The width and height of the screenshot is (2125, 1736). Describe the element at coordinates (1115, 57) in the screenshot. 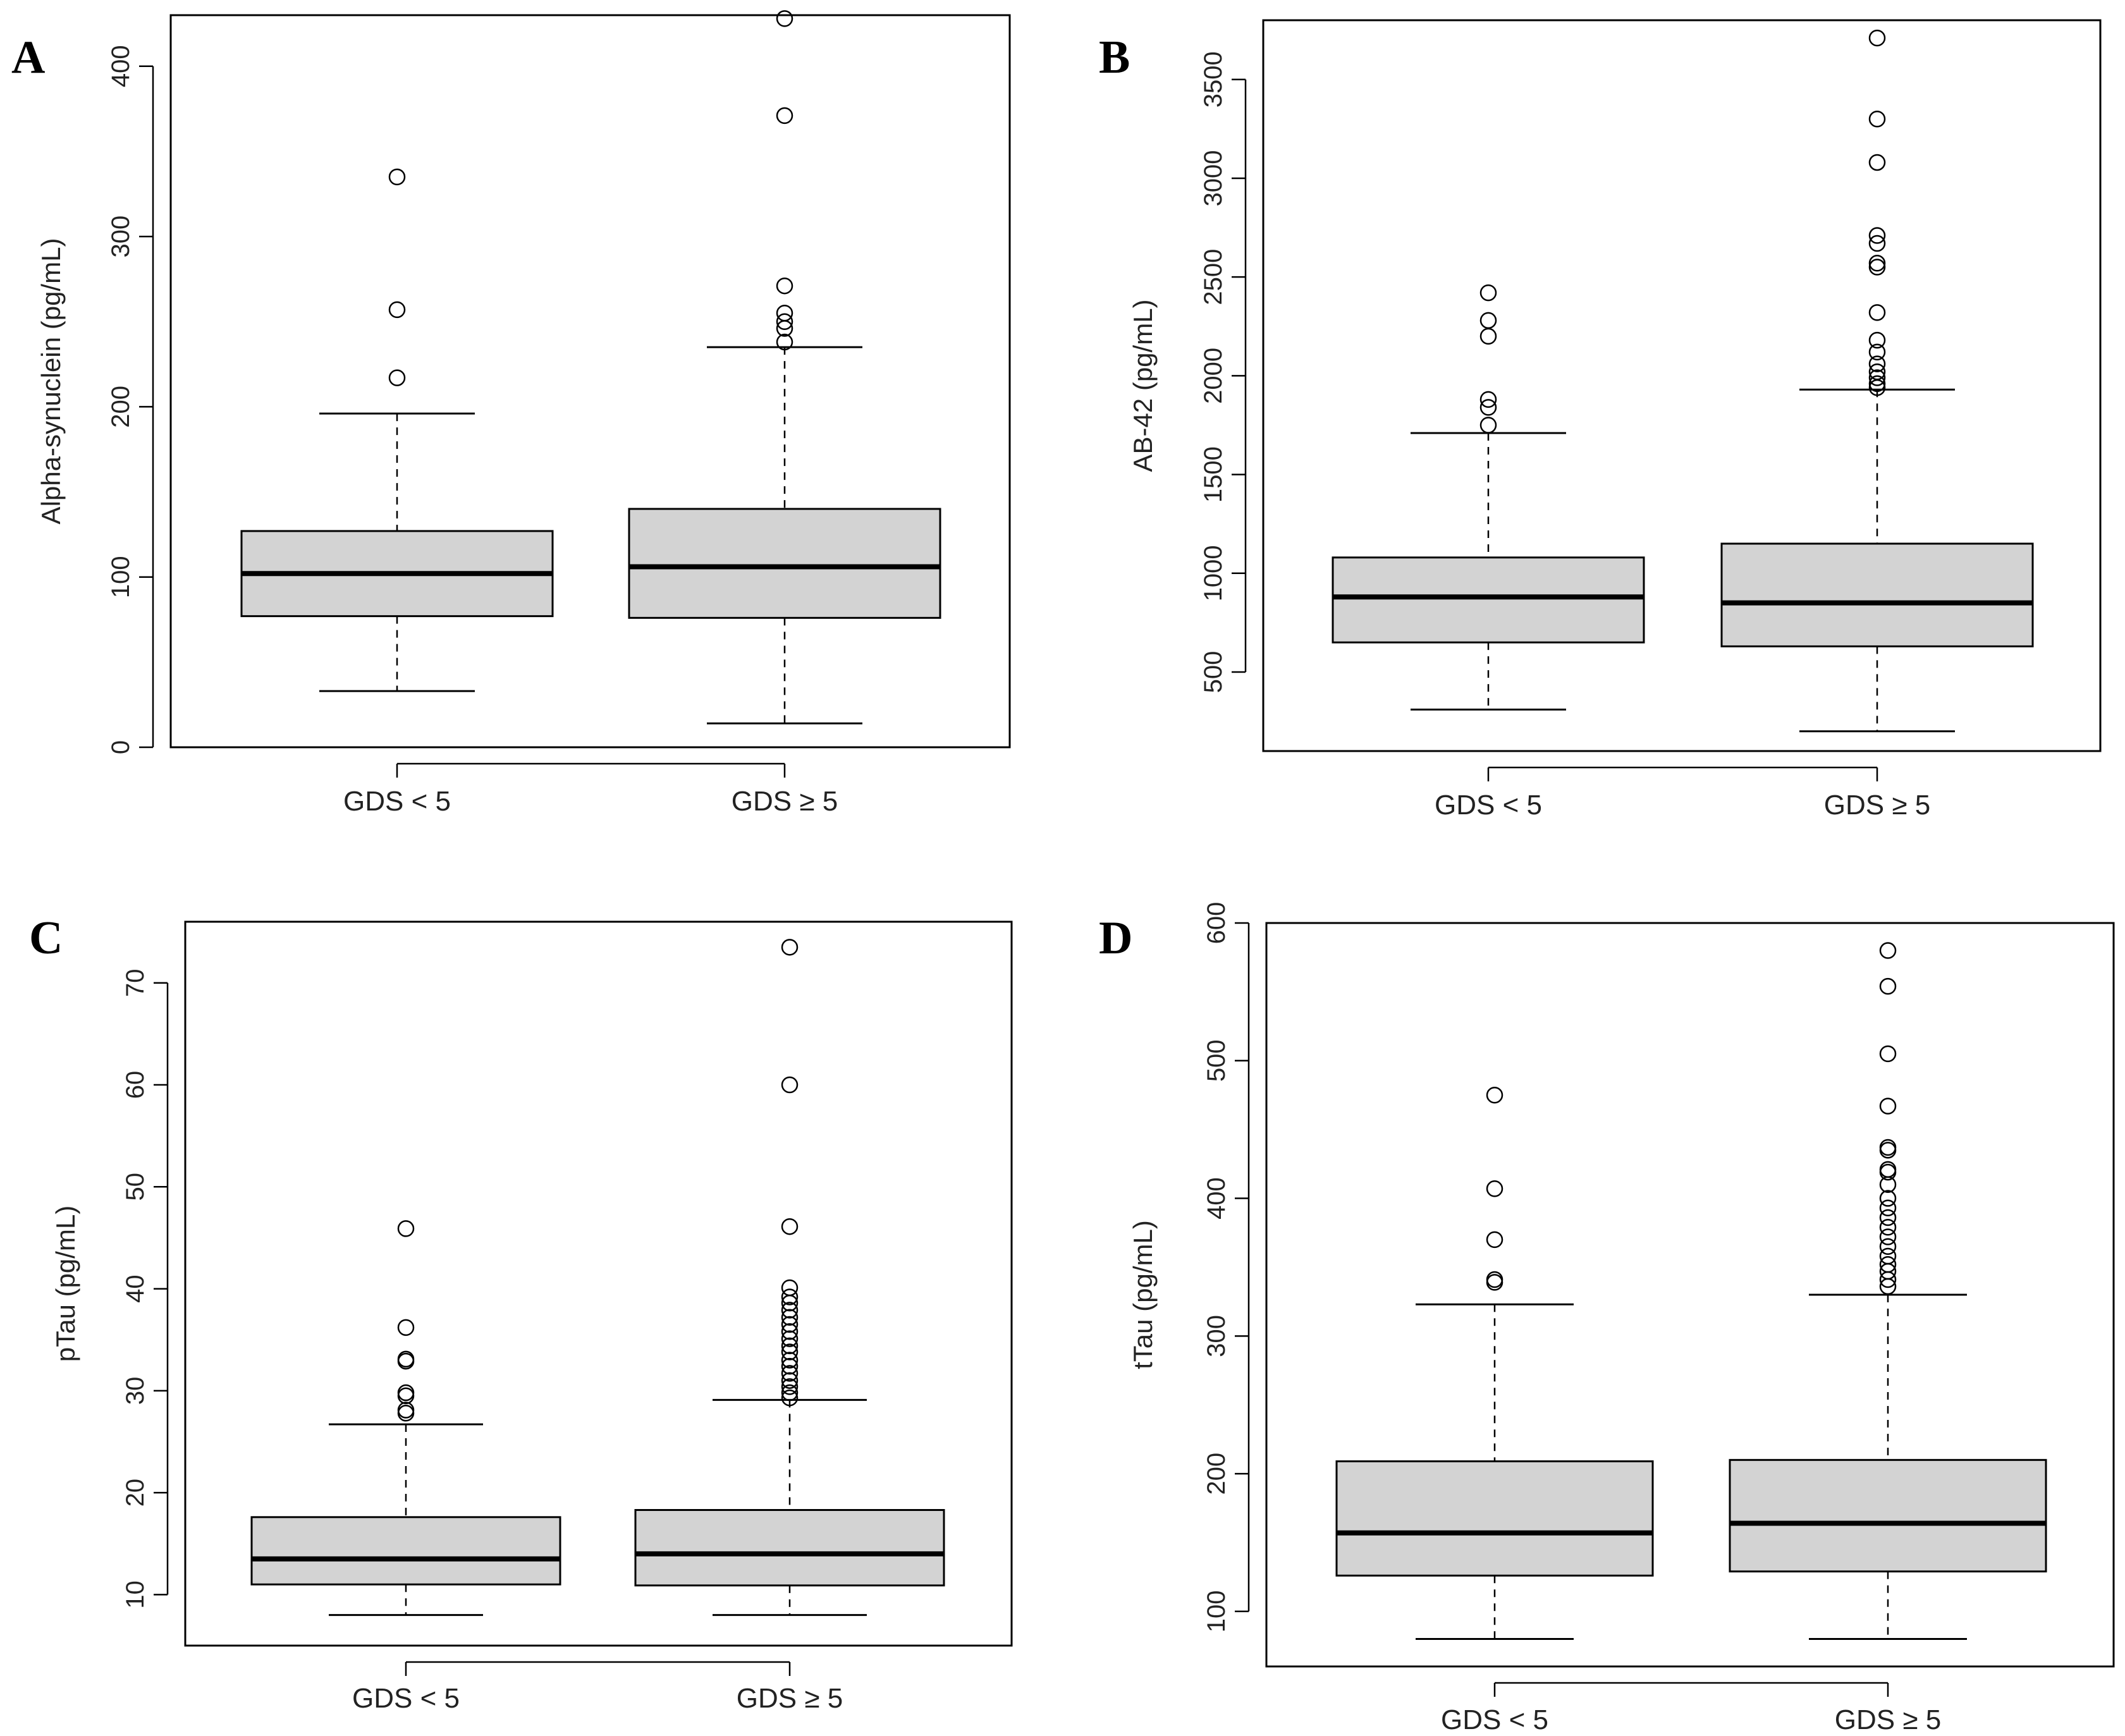

I see `panel-letter: B` at that location.